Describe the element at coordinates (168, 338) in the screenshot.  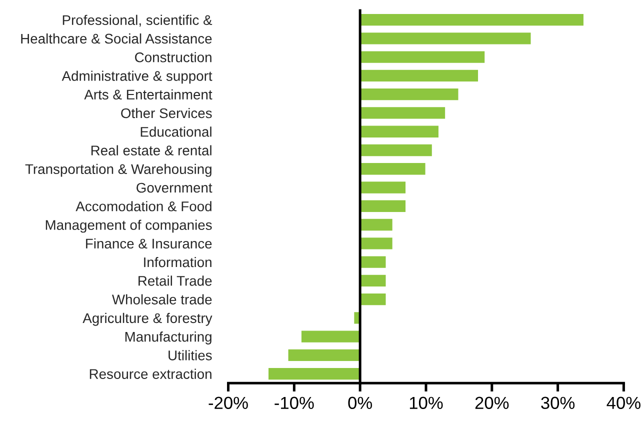
I see `y-tick-label: Manufacturing` at that location.